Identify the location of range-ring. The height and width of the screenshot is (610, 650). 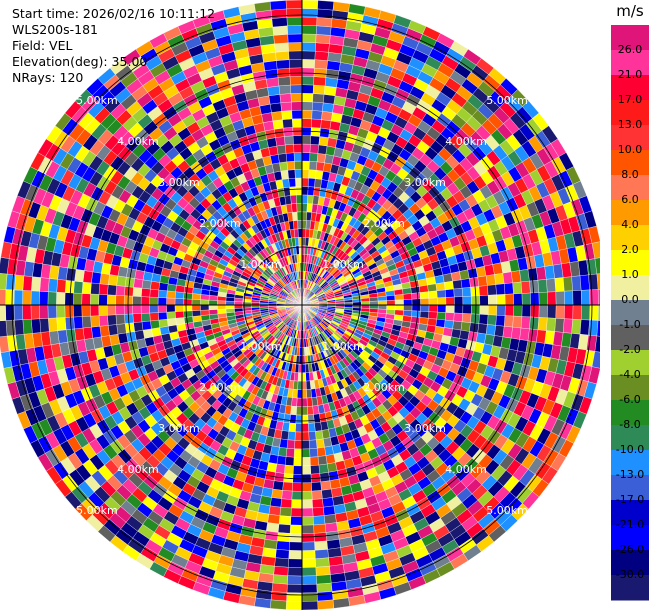
(302, 305).